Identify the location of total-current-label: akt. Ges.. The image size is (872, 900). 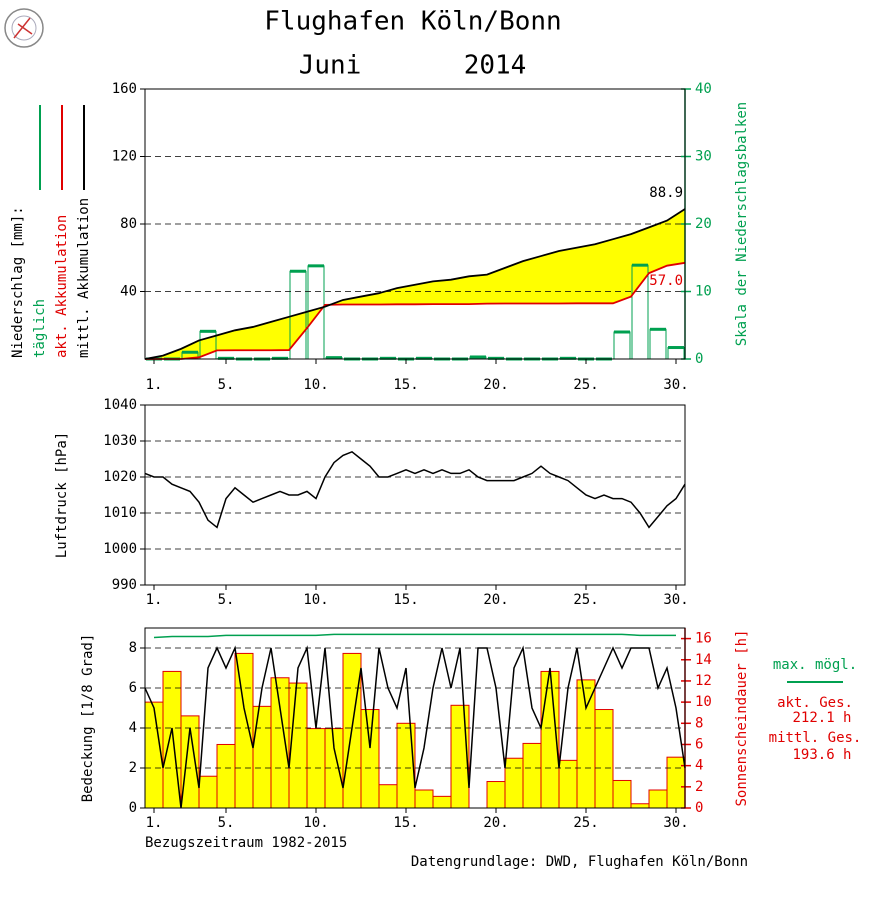
(815, 703).